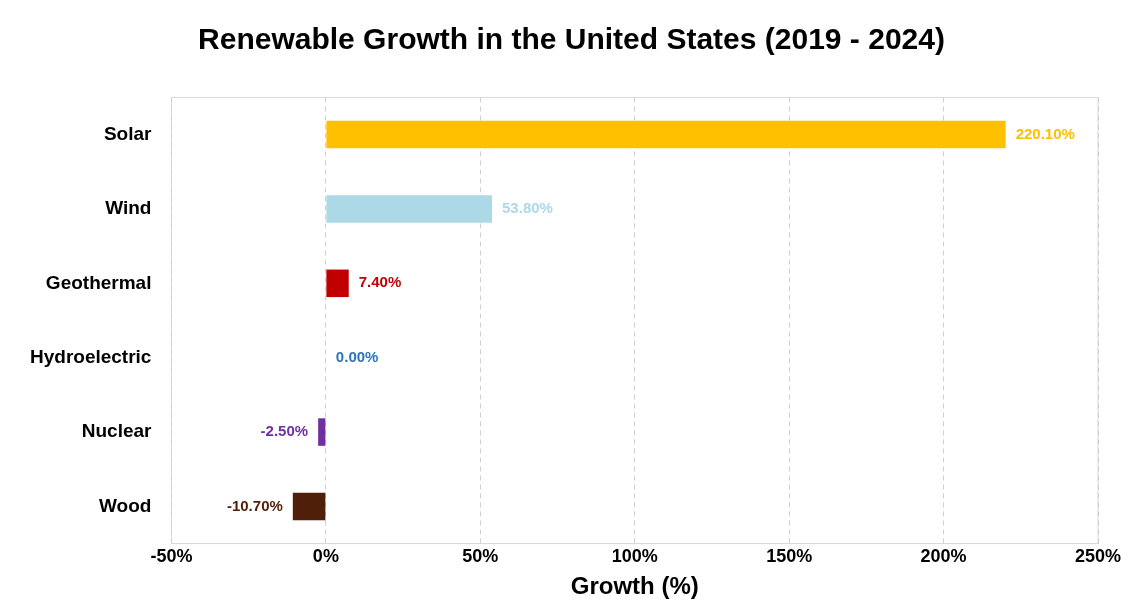 This screenshot has height=612, width=1143. I want to click on x-tick-label: 250%, so click(1098, 556).